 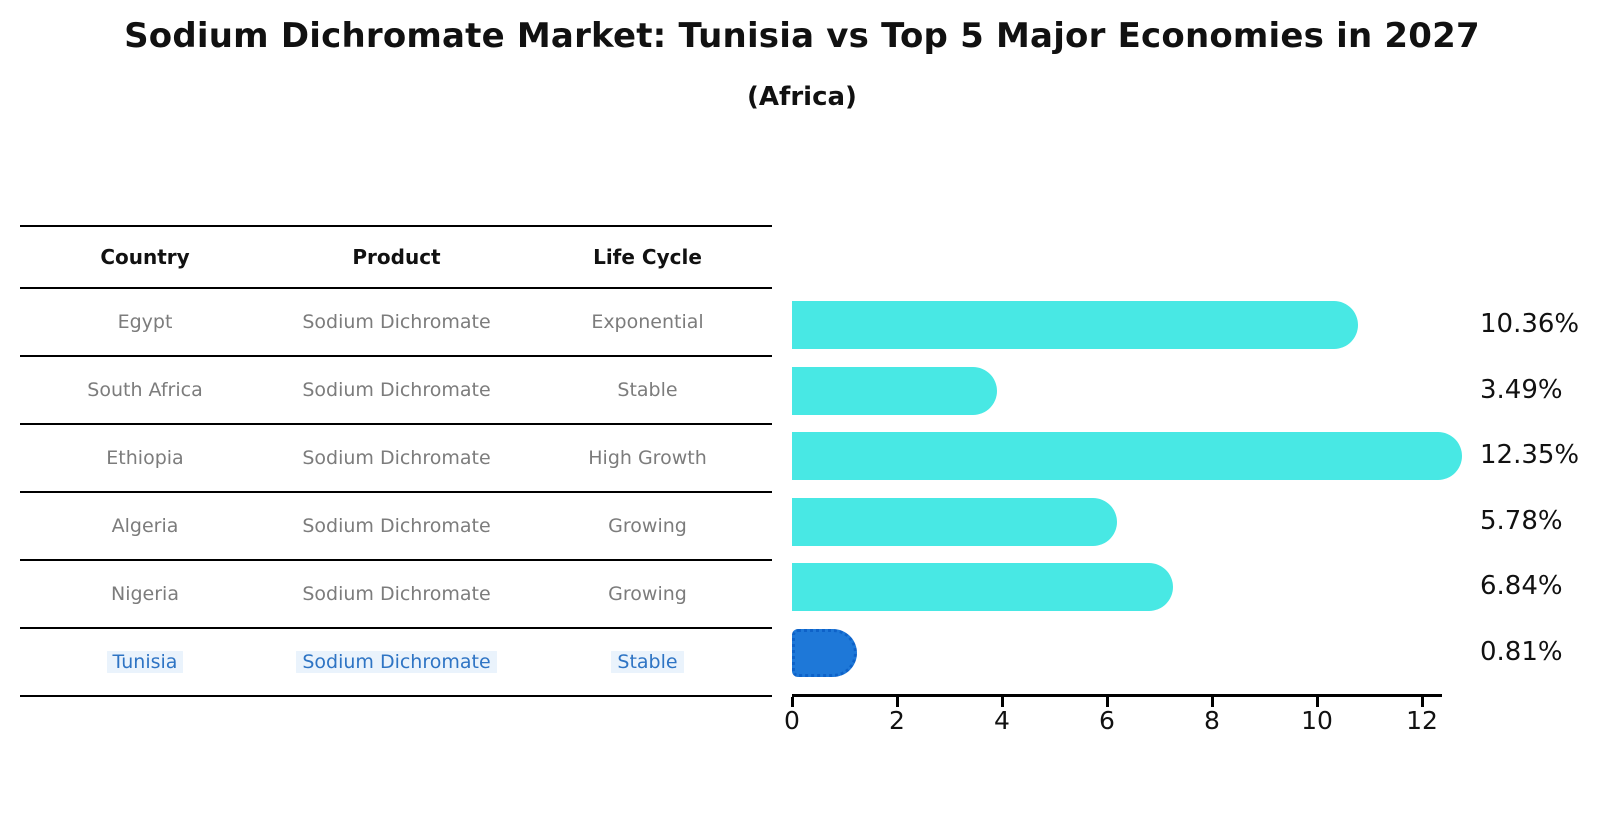 I want to click on table-header-row: Country Product Life Cycle, so click(x=396, y=258).